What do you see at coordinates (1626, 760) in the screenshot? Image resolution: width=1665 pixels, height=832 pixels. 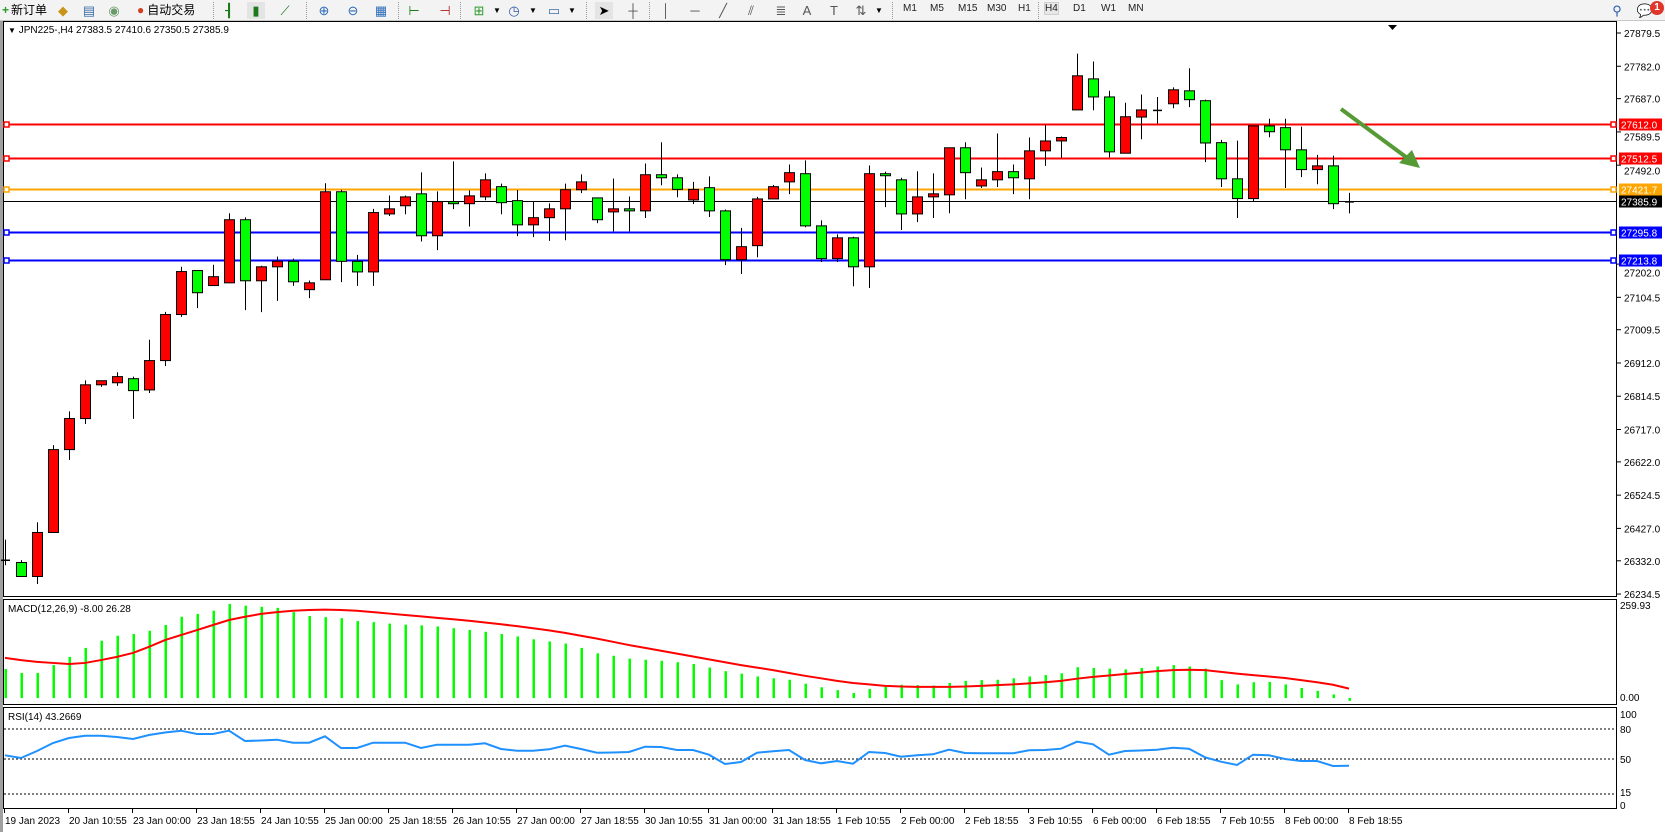 I see `rsi-axis-label: 50` at bounding box center [1626, 760].